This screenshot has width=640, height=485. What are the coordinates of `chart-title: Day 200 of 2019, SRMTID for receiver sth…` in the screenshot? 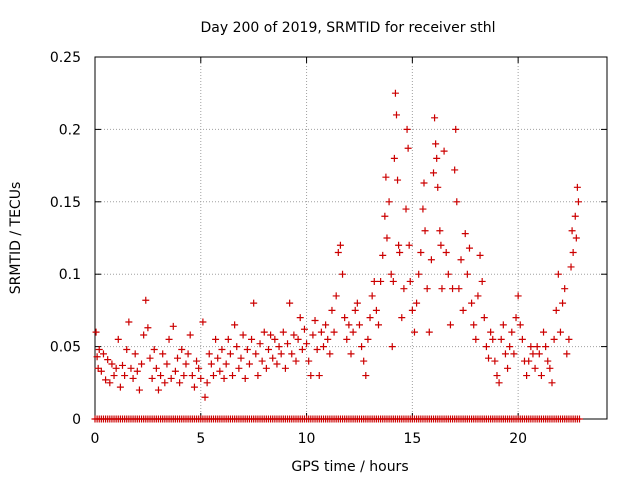 It's located at (348, 28).